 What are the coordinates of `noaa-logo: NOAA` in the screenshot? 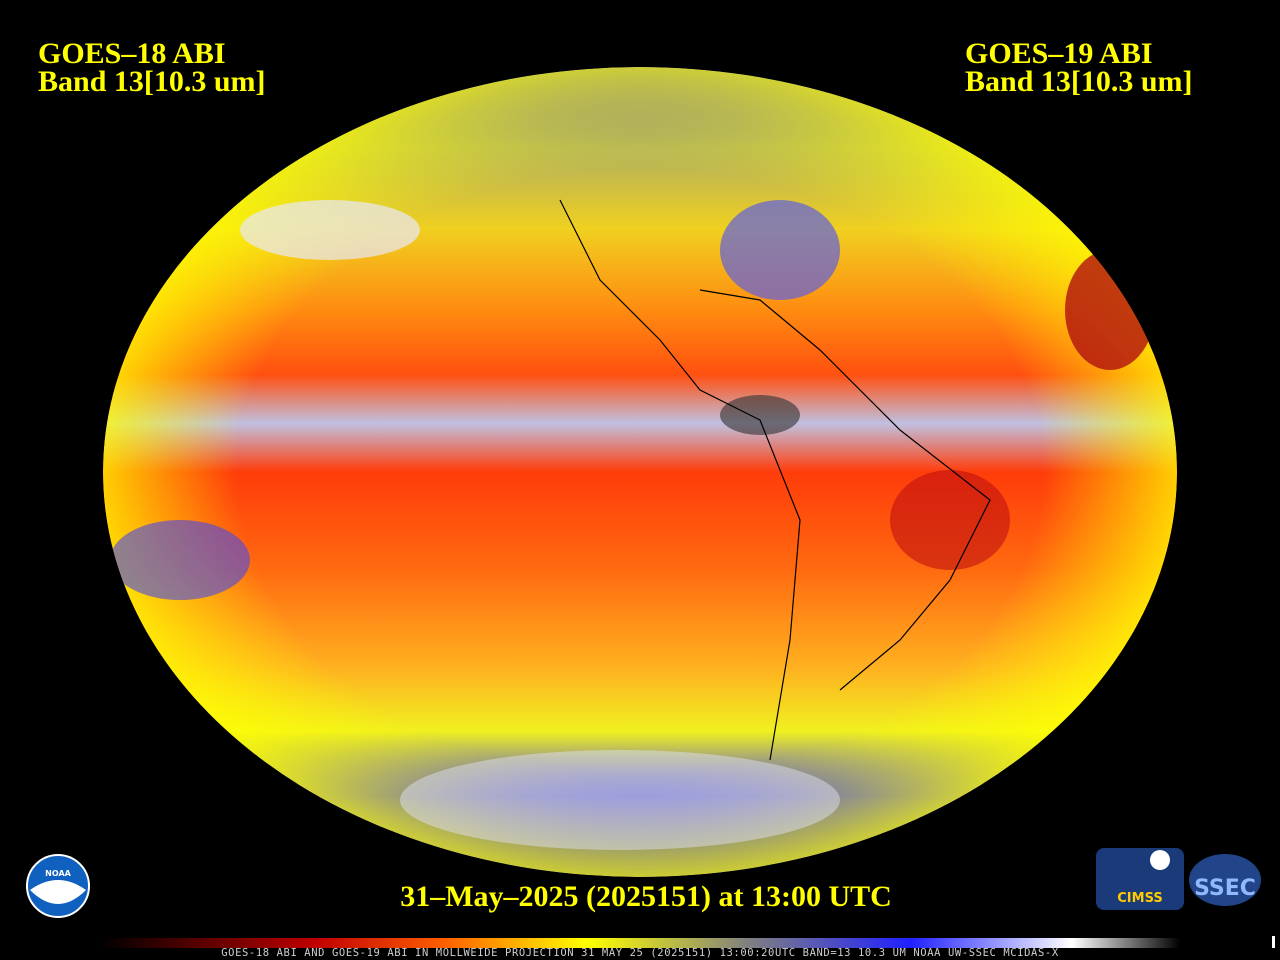 It's located at (58, 886).